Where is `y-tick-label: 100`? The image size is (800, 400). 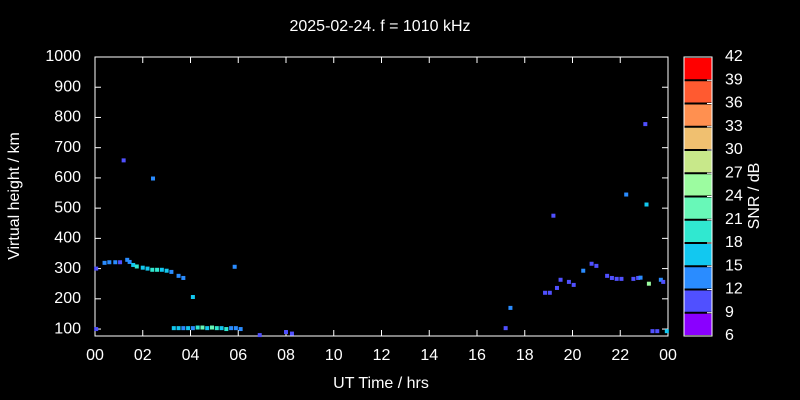
y-tick-label: 100 is located at coordinates (67, 328).